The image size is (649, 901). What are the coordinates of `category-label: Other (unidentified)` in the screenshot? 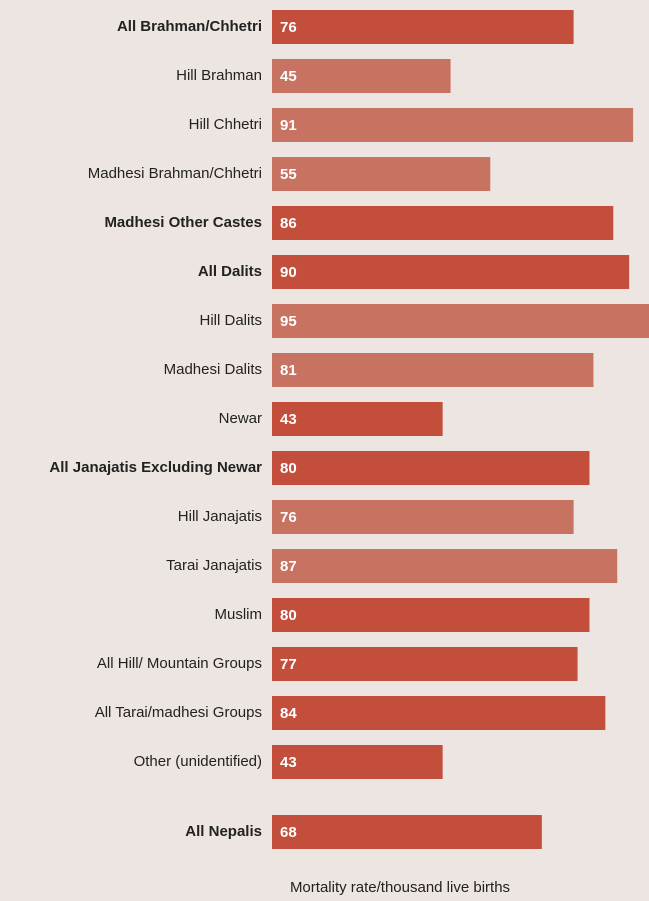 It's located at (198, 761).